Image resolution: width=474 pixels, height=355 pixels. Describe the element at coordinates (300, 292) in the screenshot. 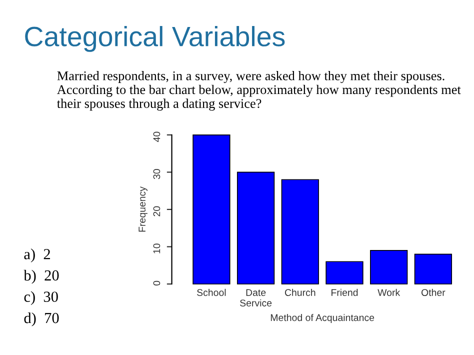

I see `x-tick-label: Church` at that location.